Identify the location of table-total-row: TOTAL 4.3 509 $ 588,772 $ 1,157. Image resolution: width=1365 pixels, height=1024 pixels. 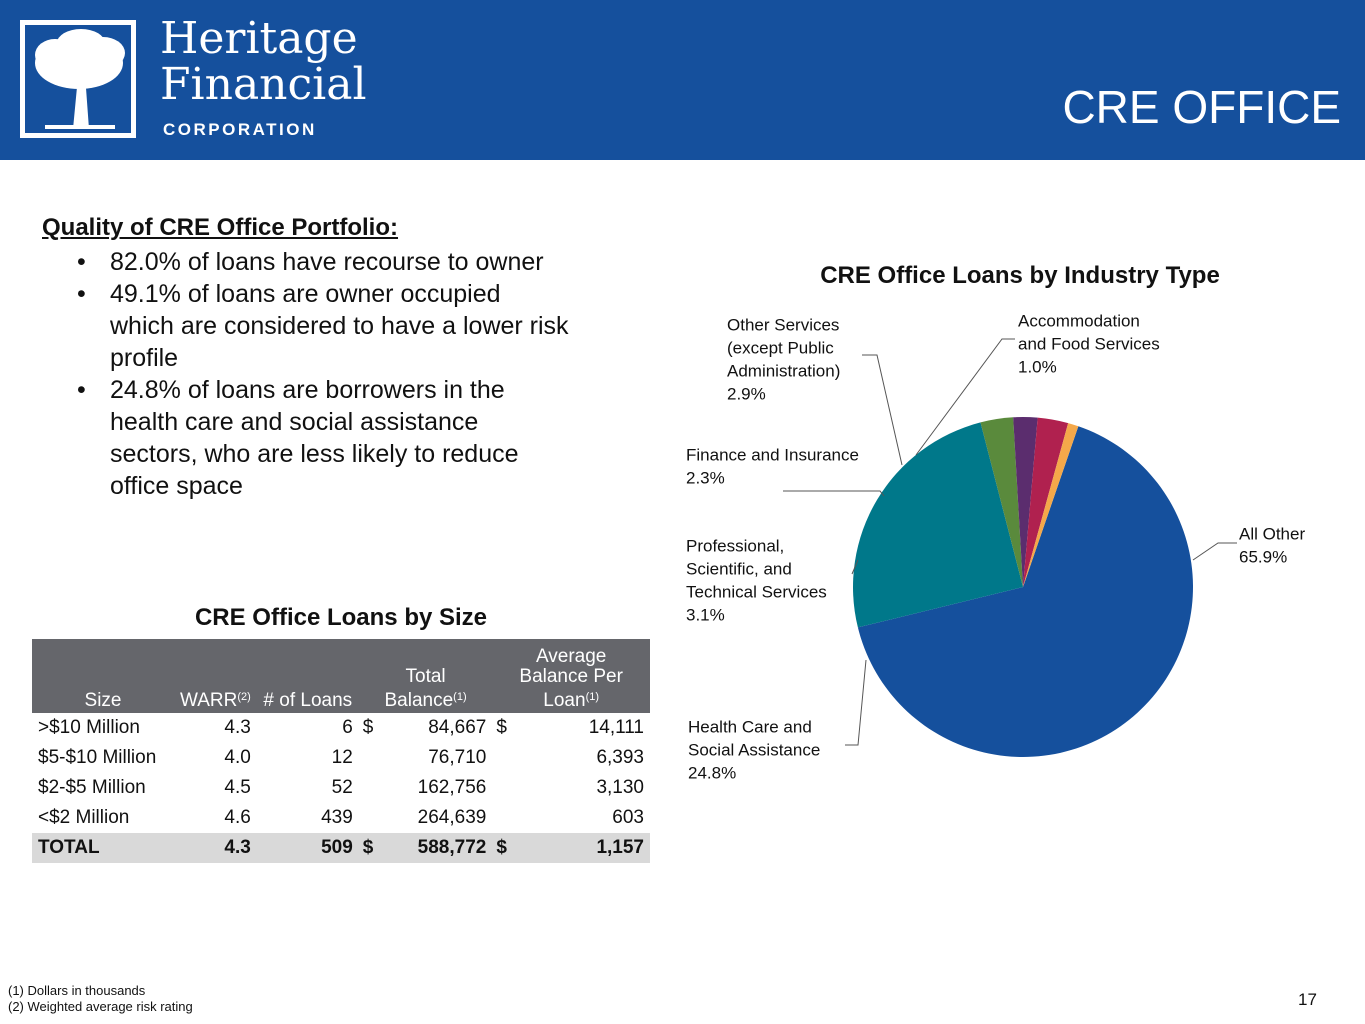
(341, 848).